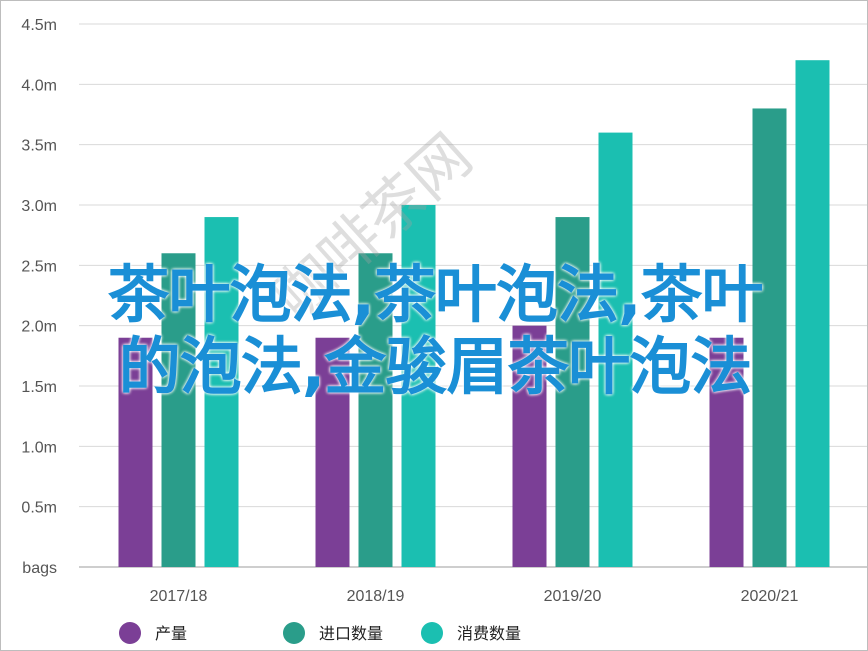 The image size is (868, 651). Describe the element at coordinates (376, 596) in the screenshot. I see `x-tick-label: 2018/19` at that location.